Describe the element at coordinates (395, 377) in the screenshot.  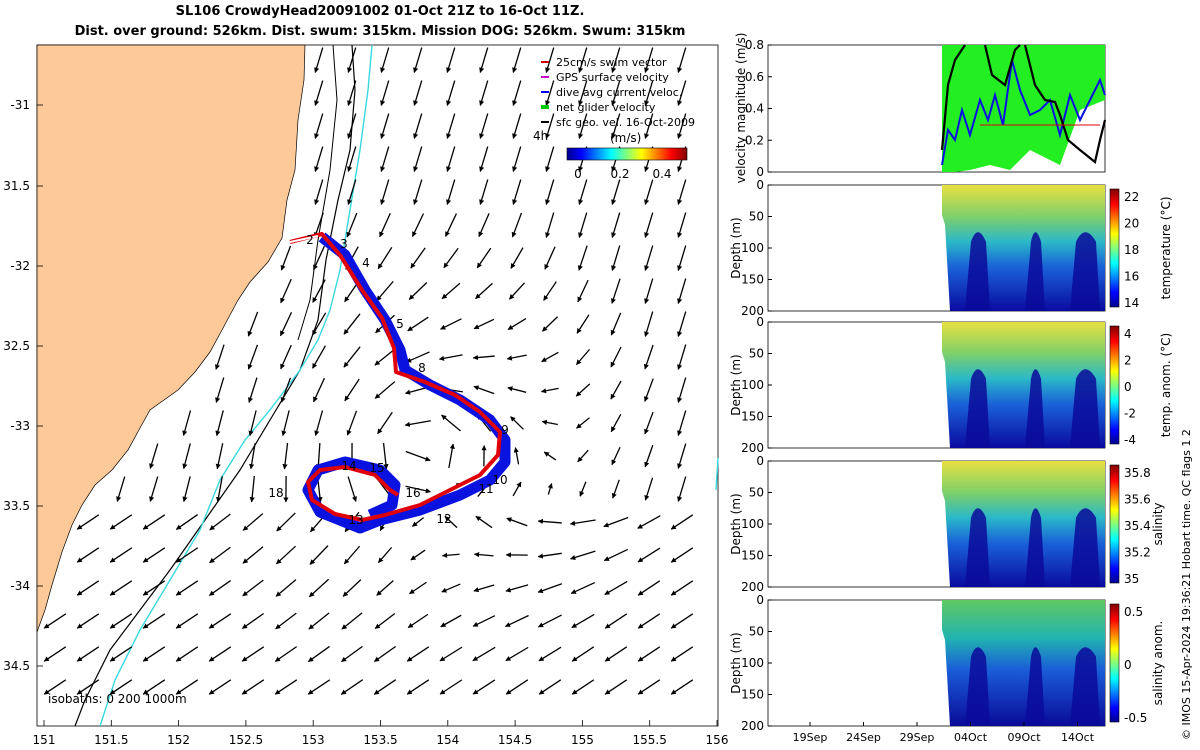
I see `track-red` at that location.